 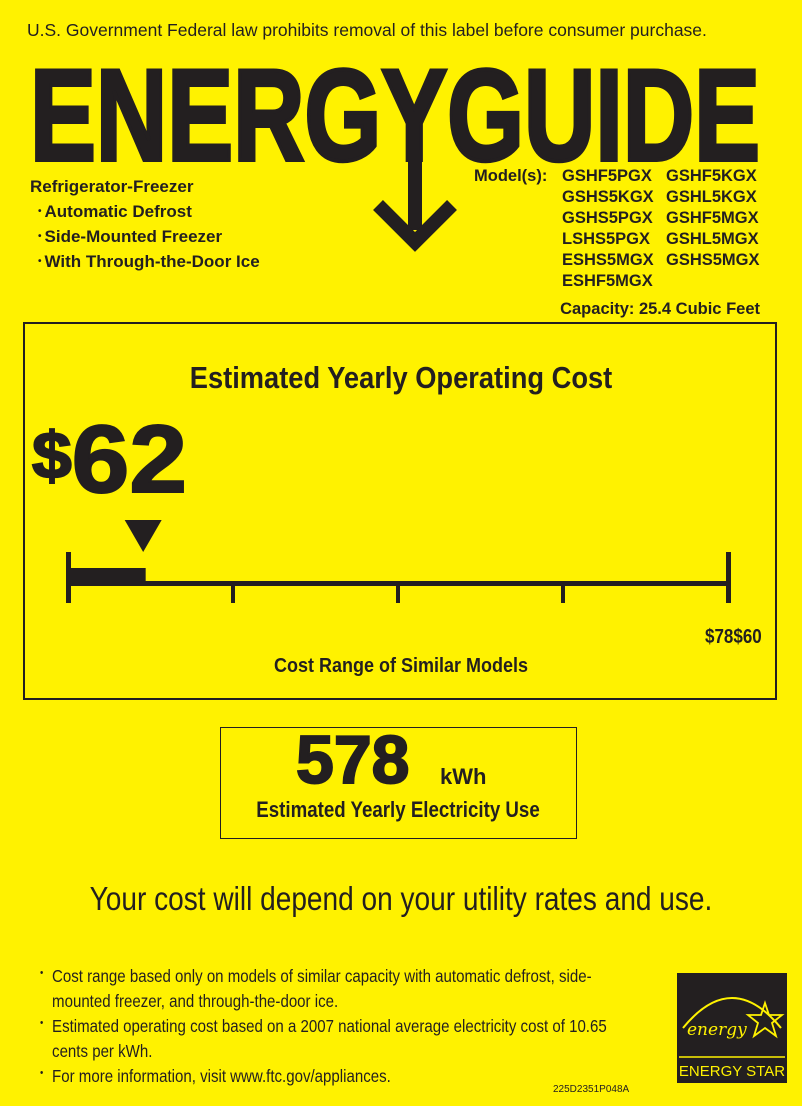 I want to click on energyguide-title-wrapper: ENERGYGUIDE, so click(x=396, y=104).